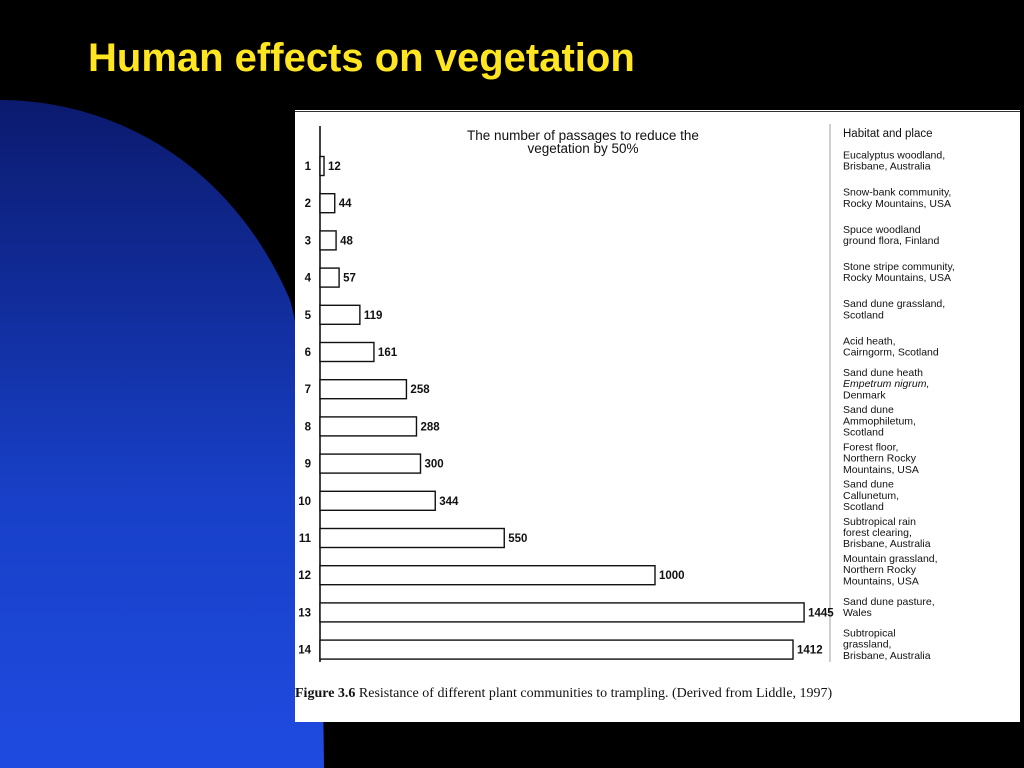 This screenshot has height=768, width=1024. Describe the element at coordinates (304, 576) in the screenshot. I see `category-label: 12` at that location.